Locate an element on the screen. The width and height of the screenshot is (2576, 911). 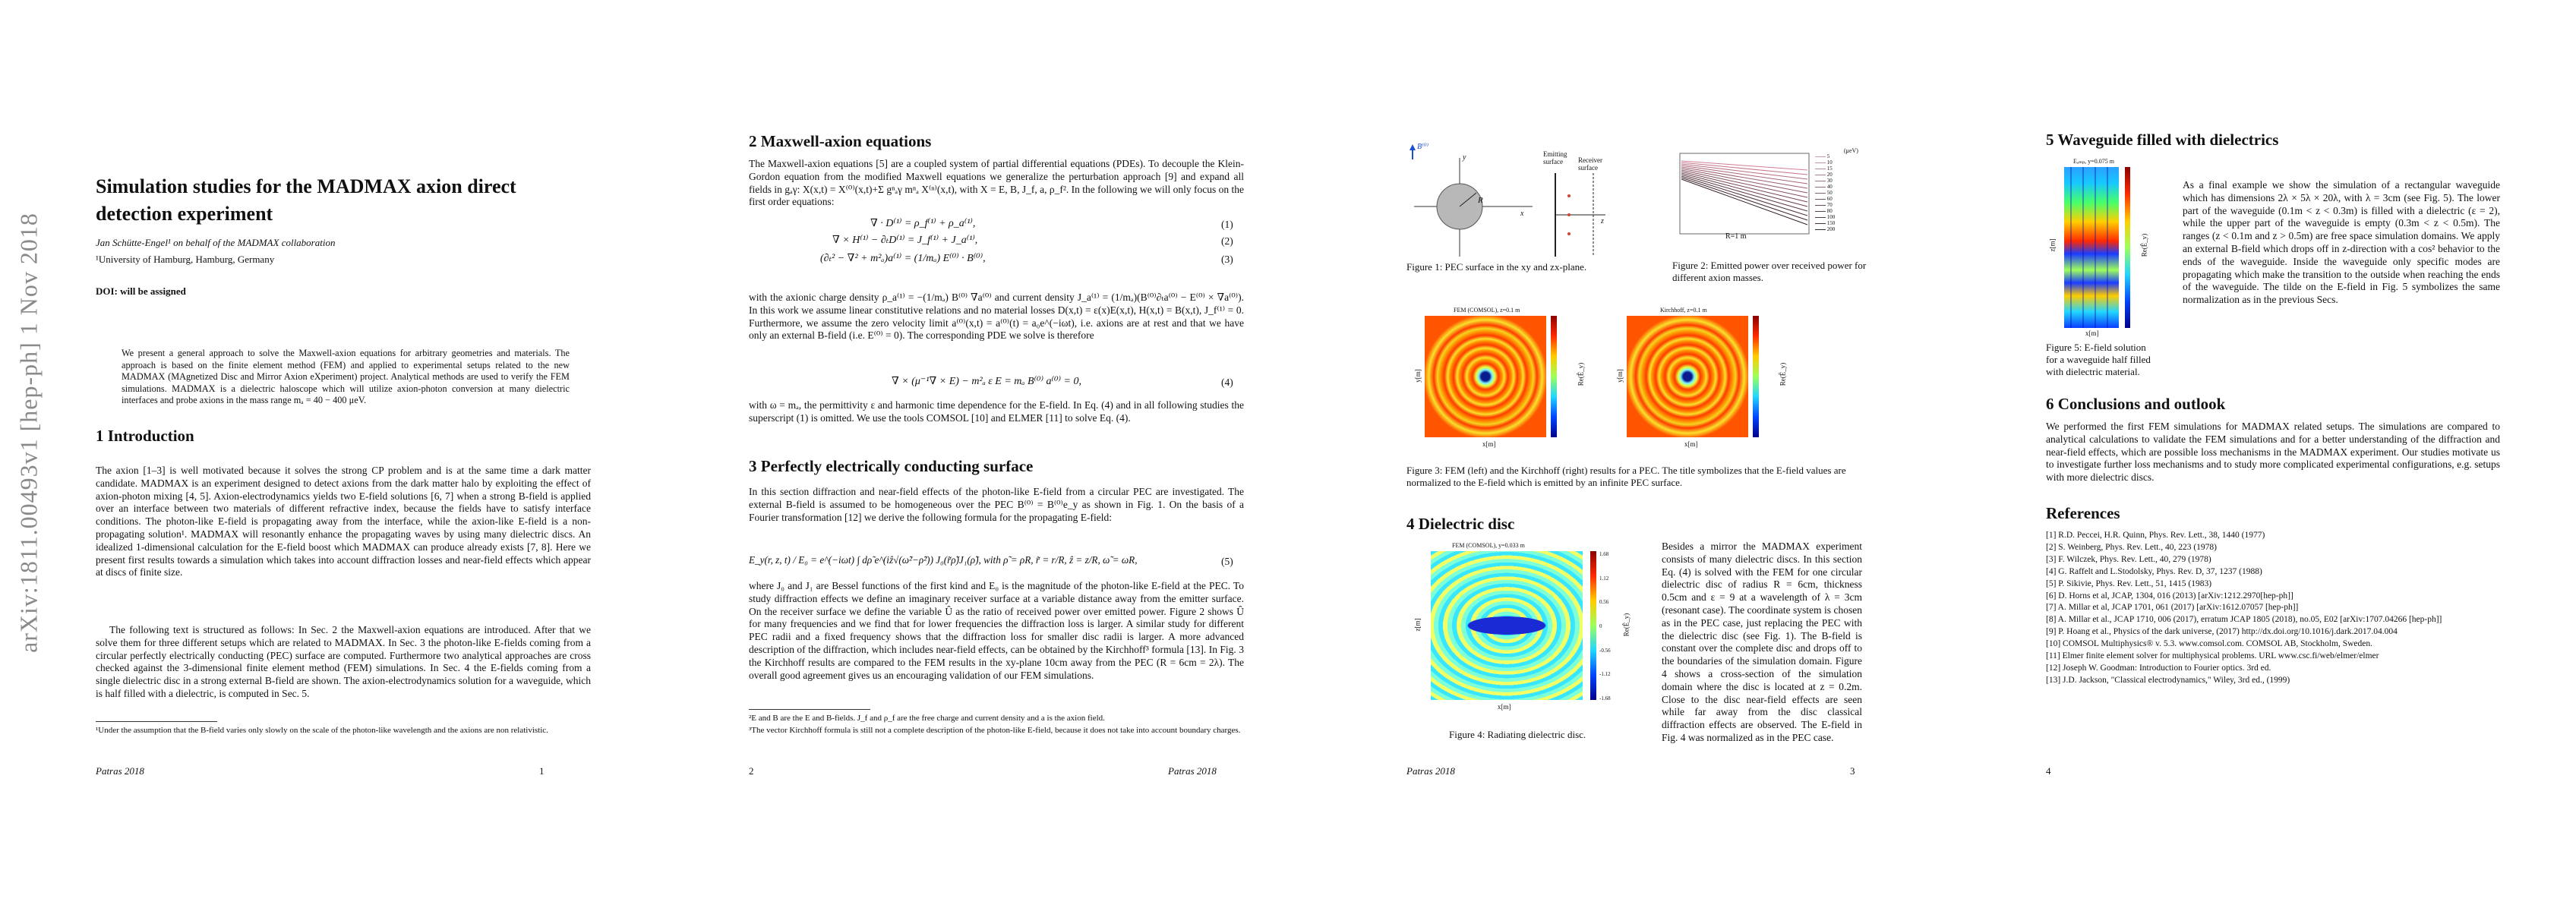
fig3-x-label: x[m] is located at coordinates (1691, 444).